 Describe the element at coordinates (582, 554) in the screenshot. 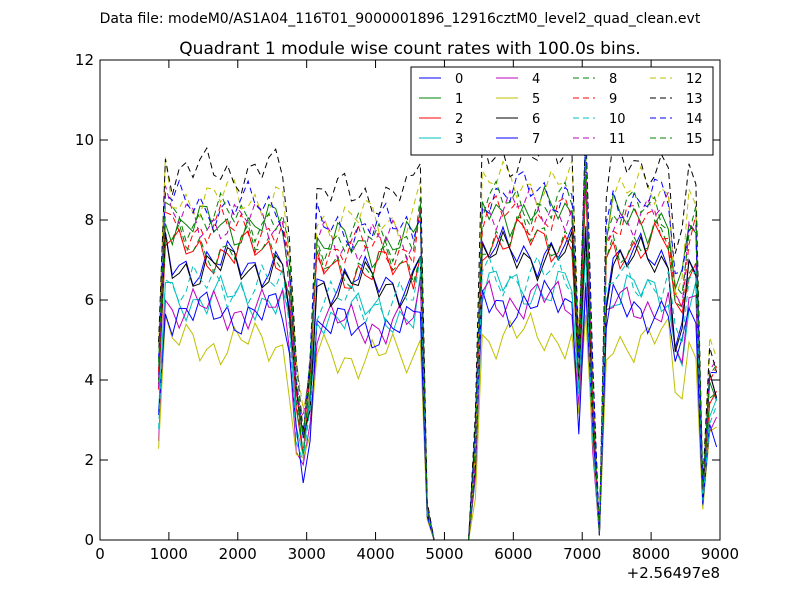

I see `x-tick-label: 7000` at that location.